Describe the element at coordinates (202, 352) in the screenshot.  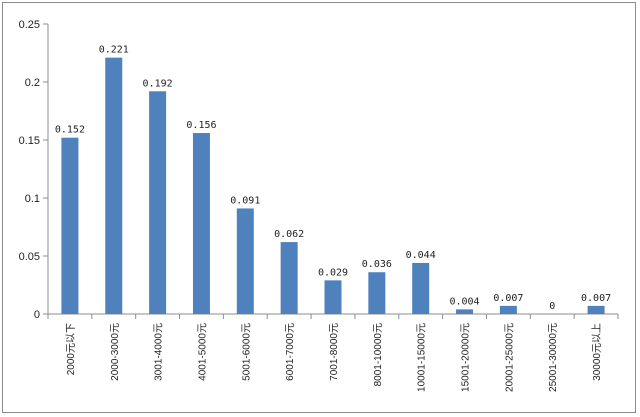
I see `x-tick-label: 4001-5000元` at that location.